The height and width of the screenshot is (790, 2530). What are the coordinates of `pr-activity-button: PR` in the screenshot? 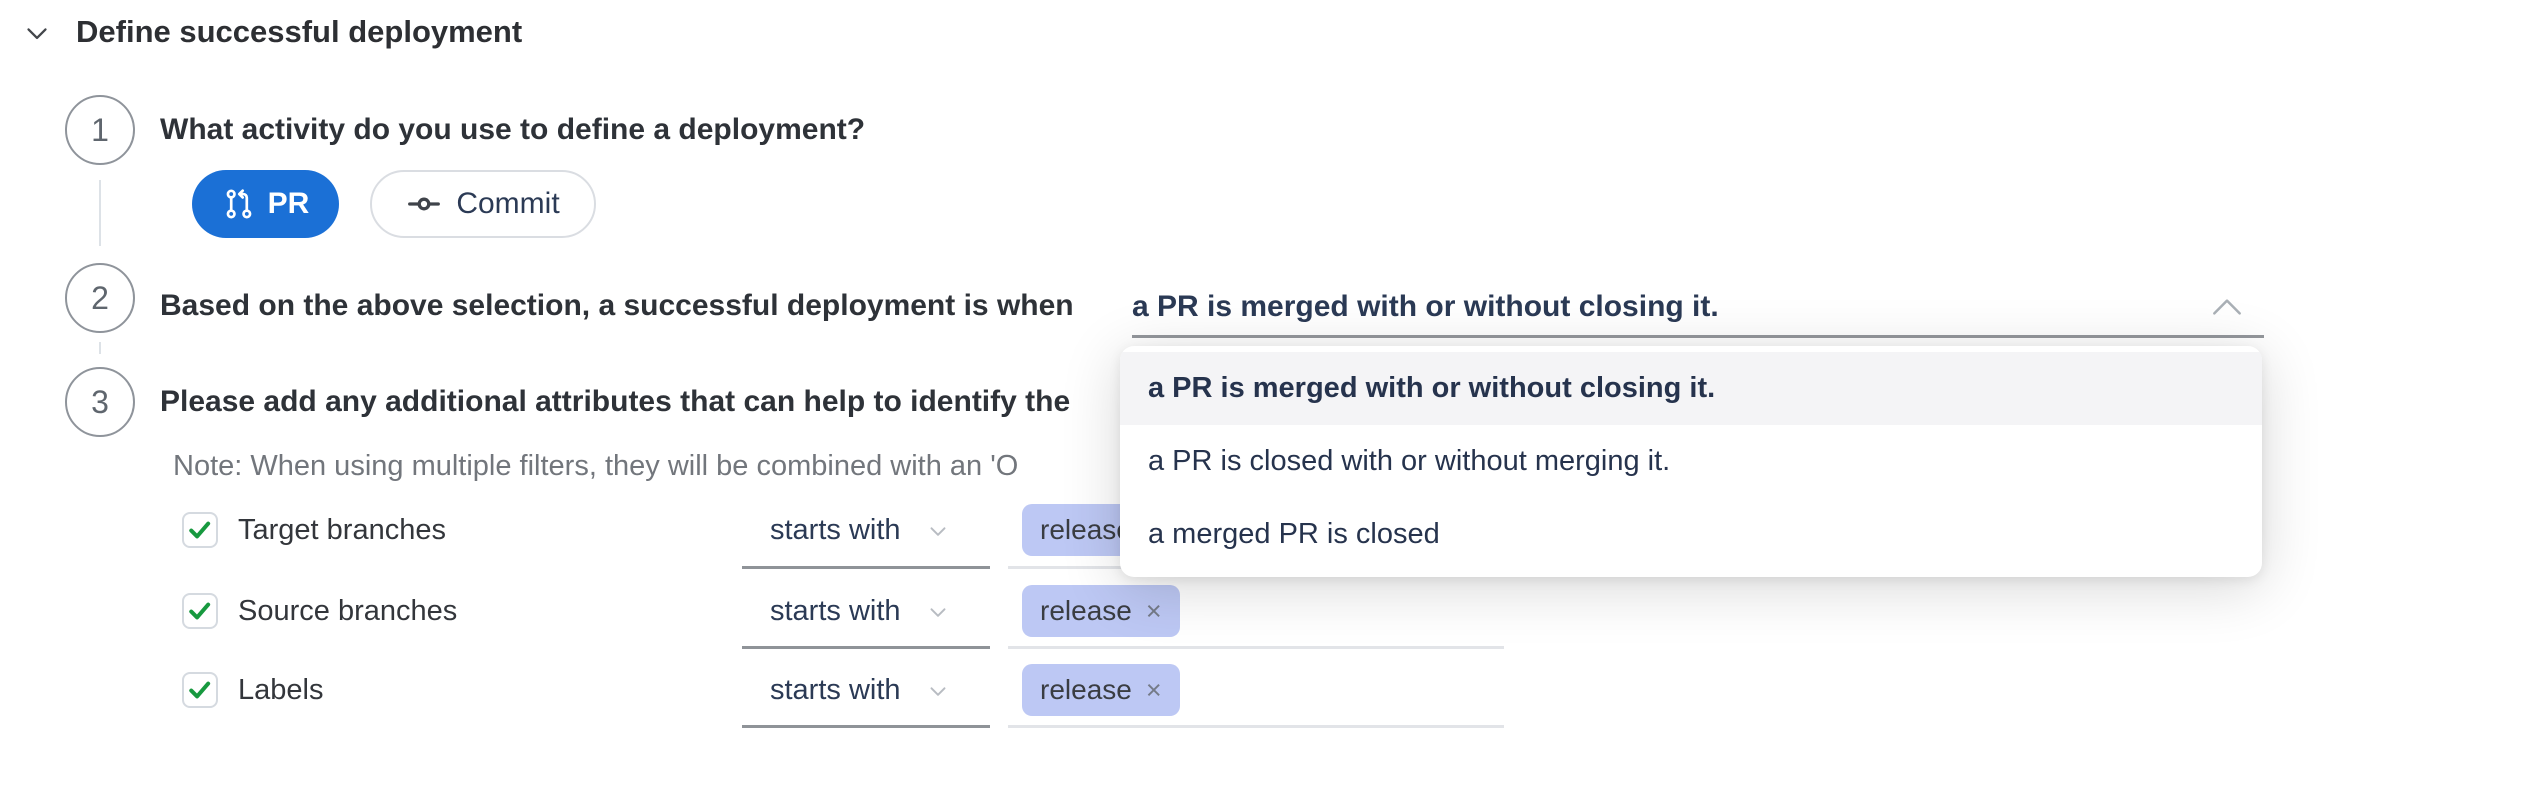 It's located at (265, 204).